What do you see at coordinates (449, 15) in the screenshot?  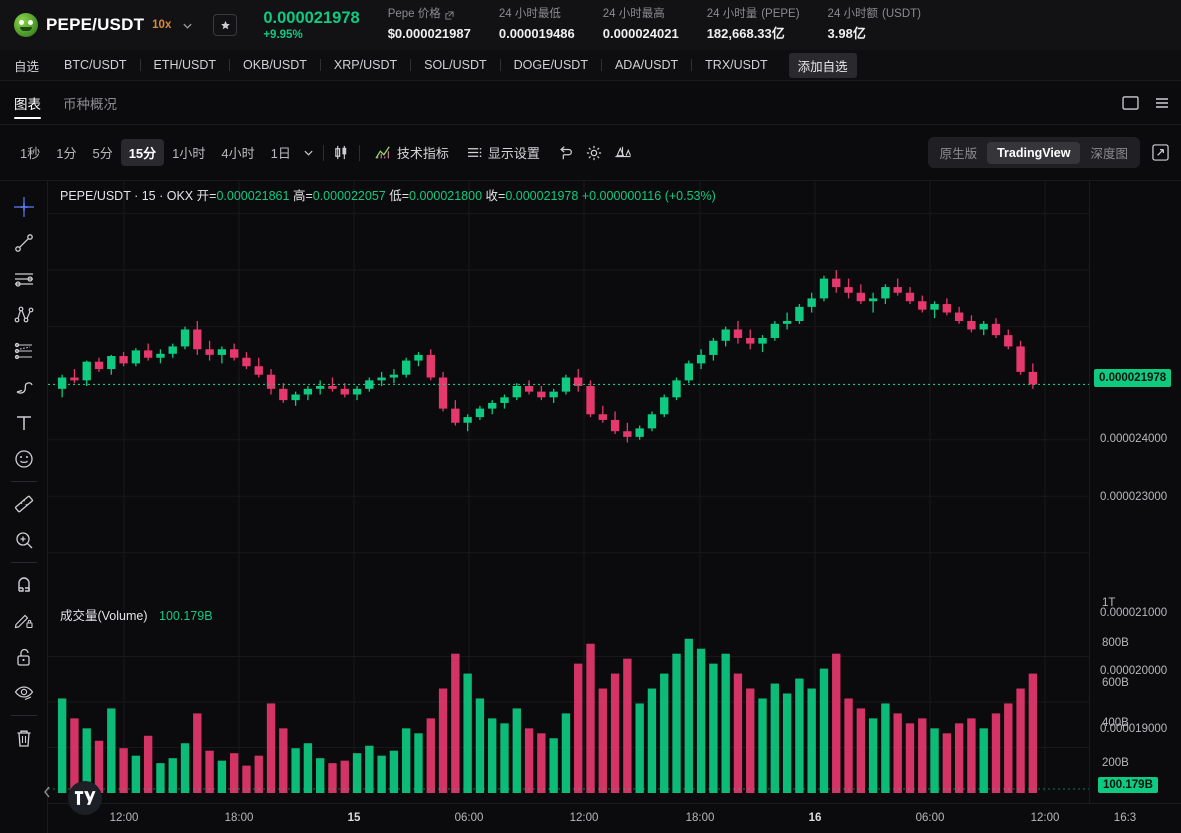 I see `external-link-icon` at bounding box center [449, 15].